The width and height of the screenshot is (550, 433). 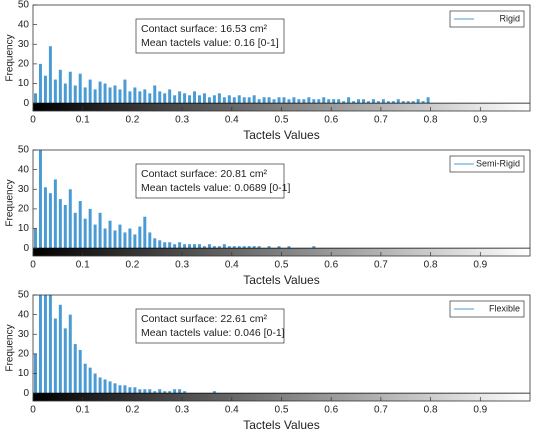 I want to click on x-tick-label: 0.1, so click(x=83, y=410).